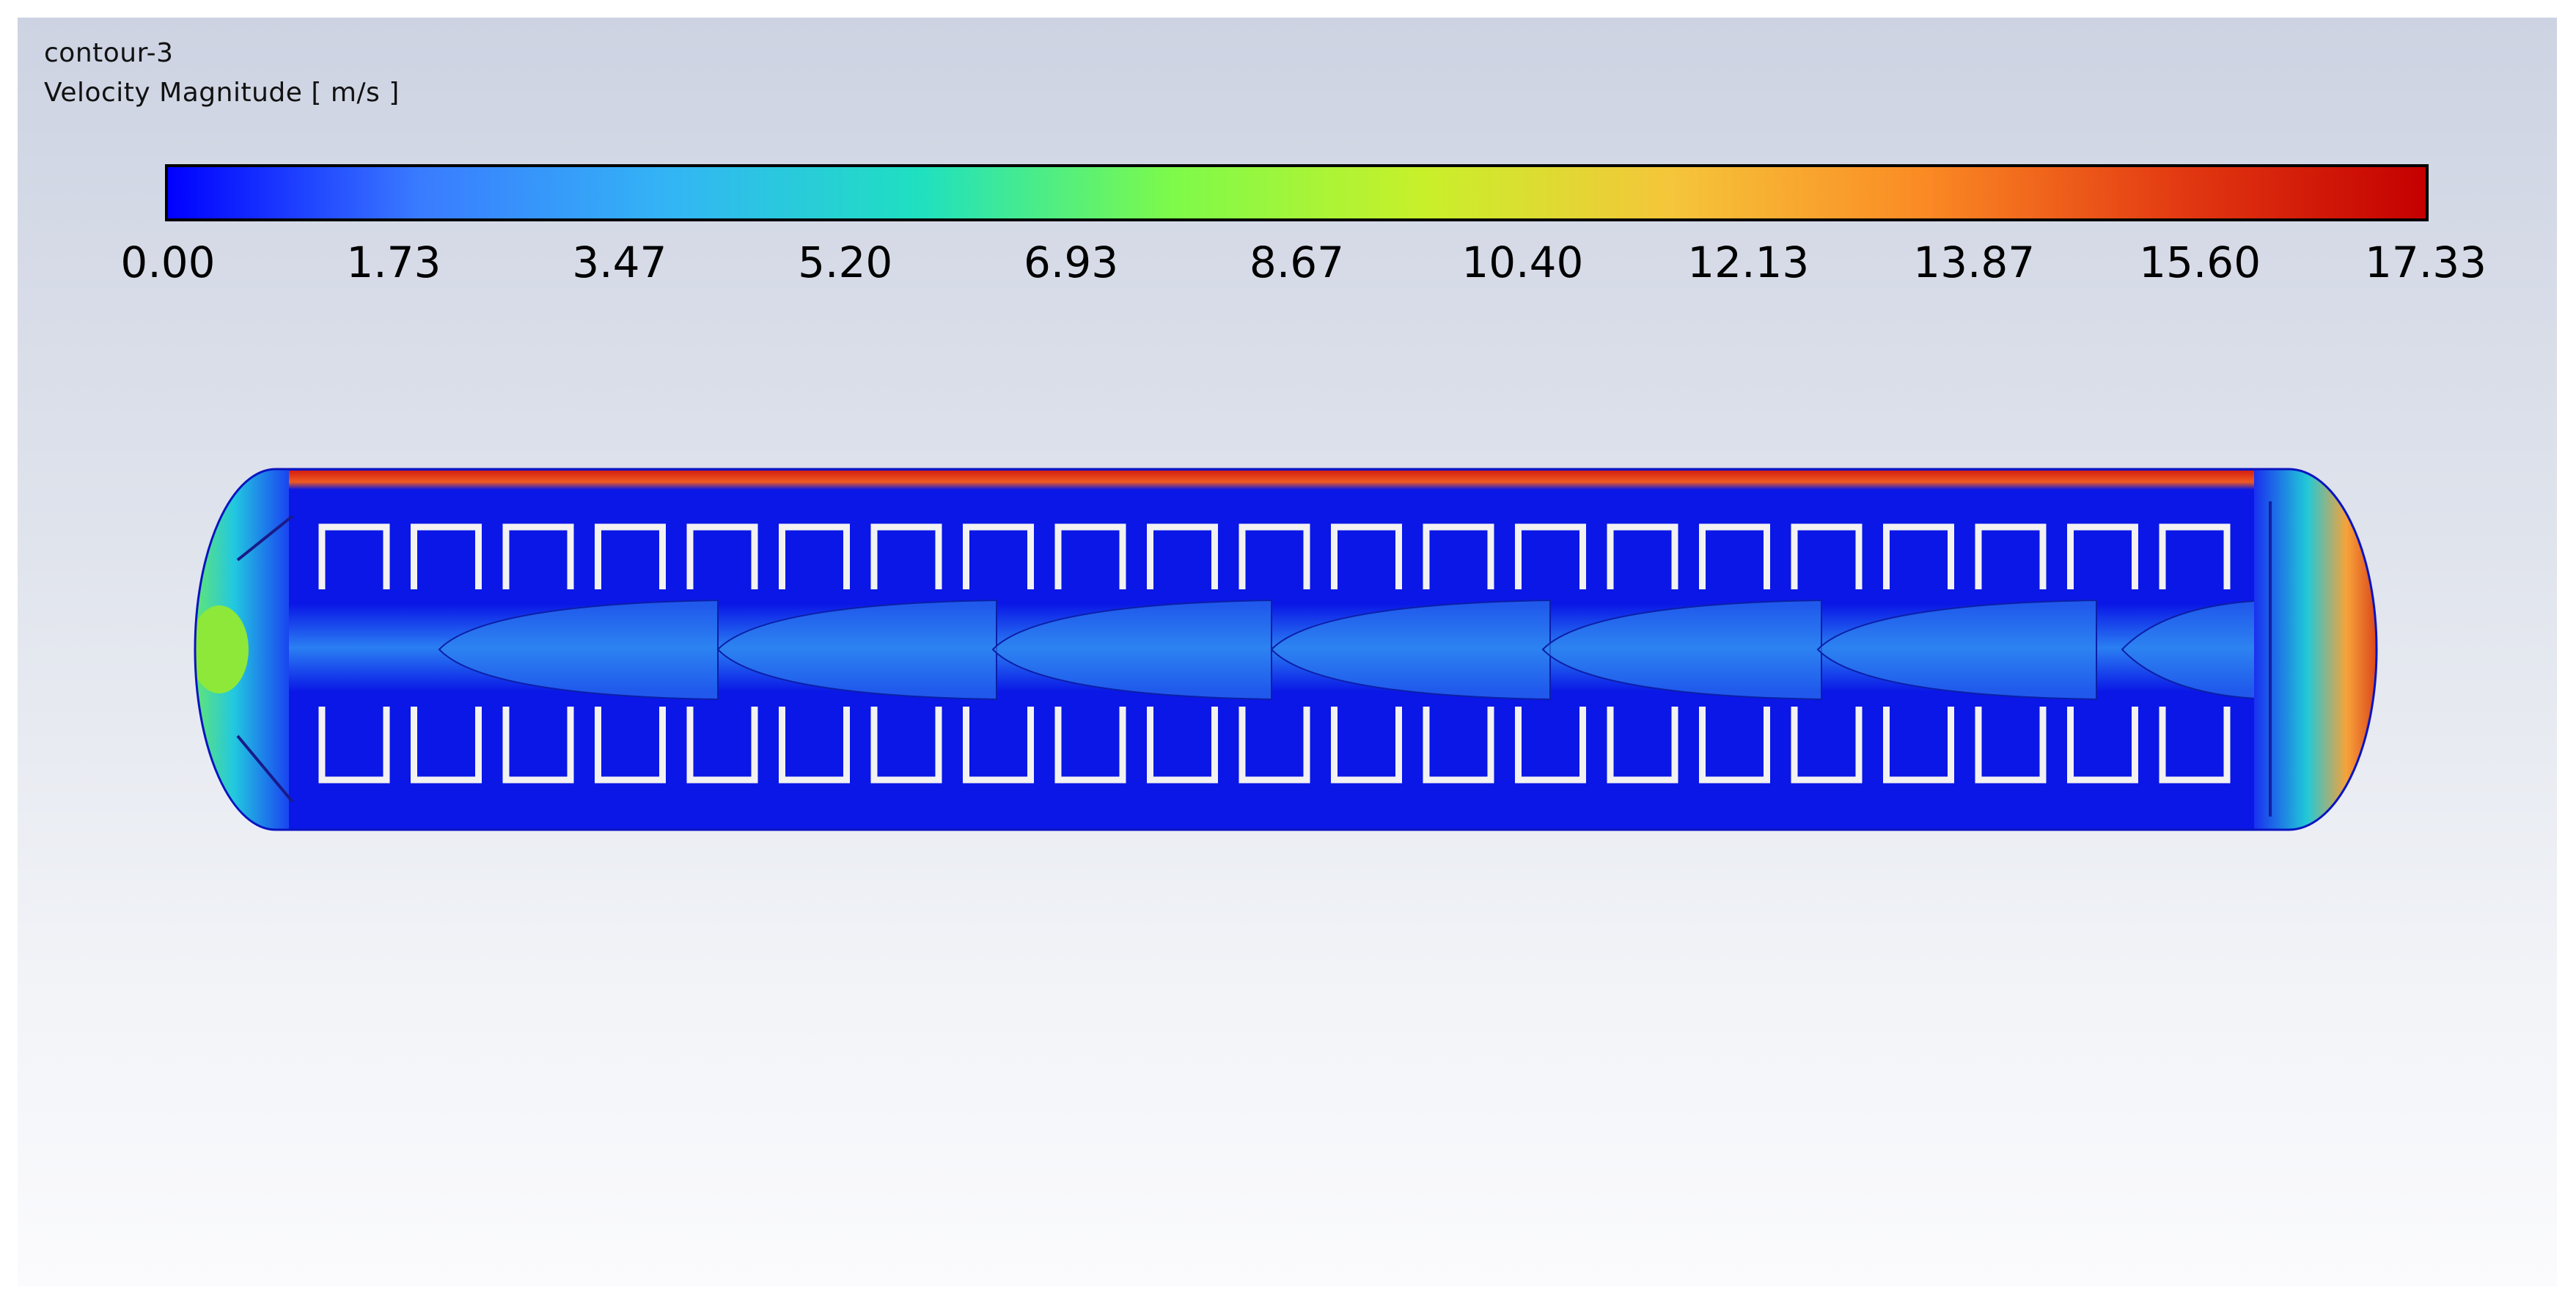 The height and width of the screenshot is (1304, 2576). What do you see at coordinates (109, 53) in the screenshot?
I see `contour-name: contour-3` at bounding box center [109, 53].